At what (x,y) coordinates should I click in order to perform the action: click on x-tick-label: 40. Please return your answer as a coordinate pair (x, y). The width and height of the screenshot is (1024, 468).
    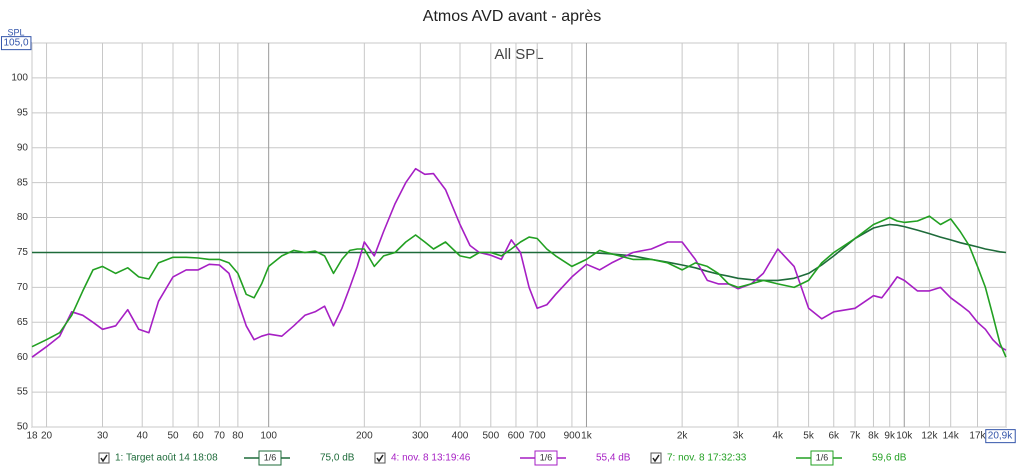
    Looking at the image, I should click on (143, 436).